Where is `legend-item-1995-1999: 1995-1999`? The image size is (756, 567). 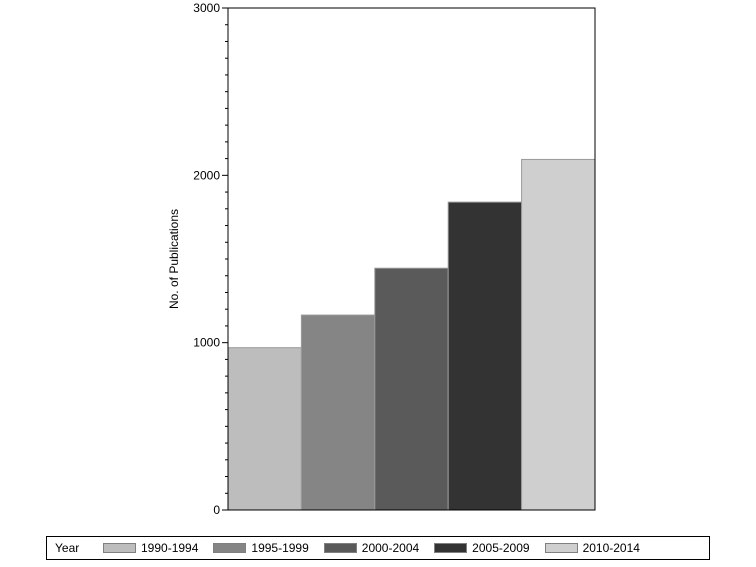
legend-item-1995-1999: 1995-1999 is located at coordinates (268, 548).